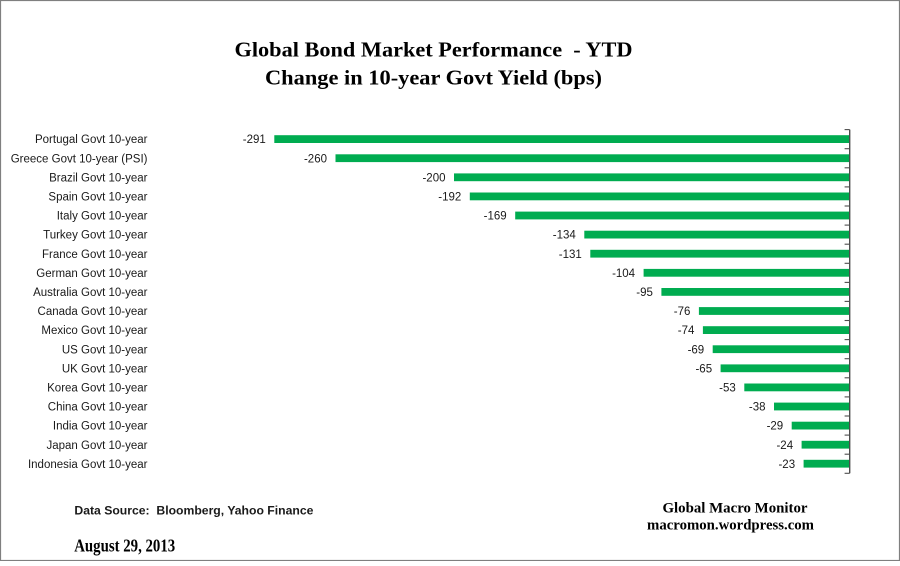 The width and height of the screenshot is (900, 566). Describe the element at coordinates (570, 255) in the screenshot. I see `svg-text: -131` at that location.